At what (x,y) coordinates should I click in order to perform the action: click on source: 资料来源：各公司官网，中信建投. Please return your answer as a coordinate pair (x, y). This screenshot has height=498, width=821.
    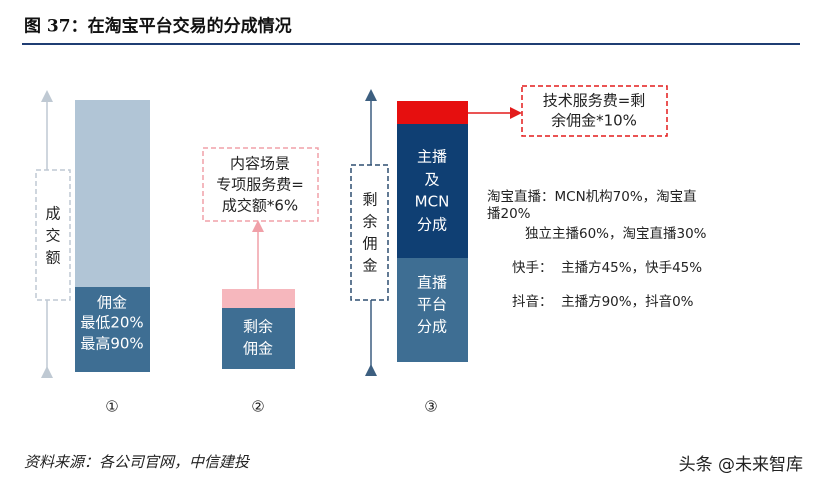
    Looking at the image, I should click on (137, 462).